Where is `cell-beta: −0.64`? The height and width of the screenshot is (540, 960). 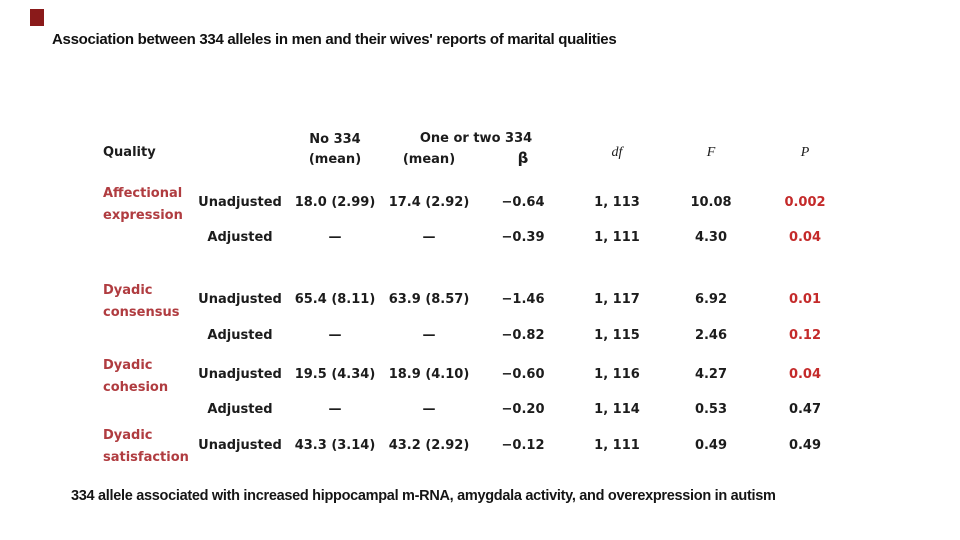 cell-beta: −0.64 is located at coordinates (523, 202).